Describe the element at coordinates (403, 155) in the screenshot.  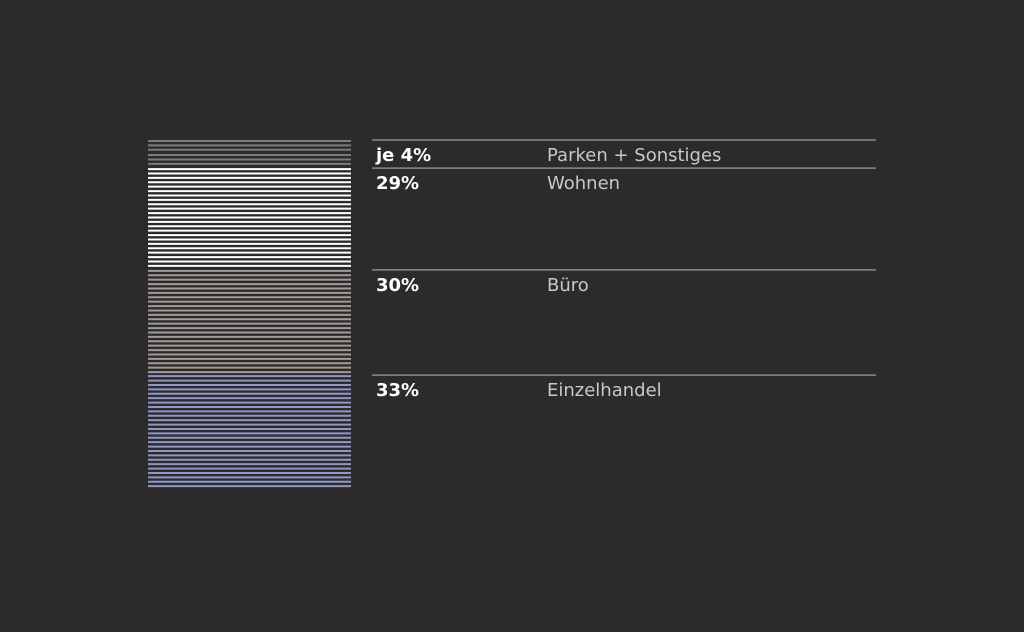
I see `segment-value-label: je 4%` at that location.